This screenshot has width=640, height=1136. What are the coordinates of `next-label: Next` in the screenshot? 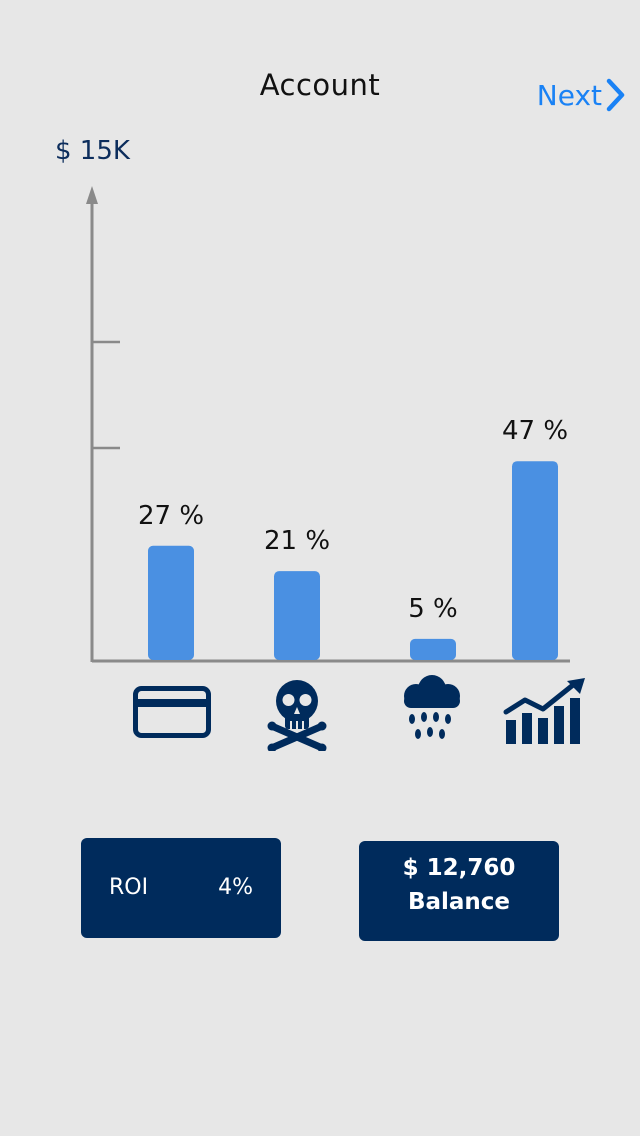 It's located at (569, 95).